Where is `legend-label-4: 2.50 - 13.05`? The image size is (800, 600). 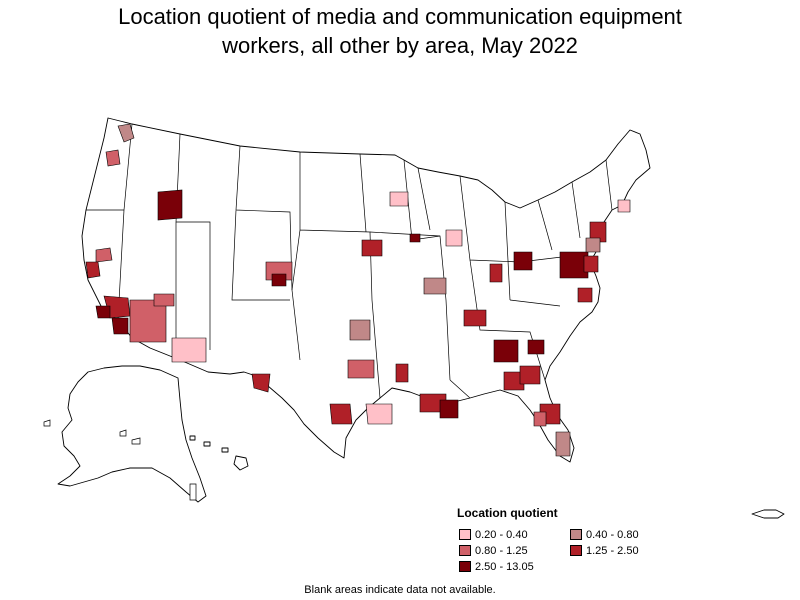 legend-label-4: 2.50 - 13.05 is located at coordinates (504, 567).